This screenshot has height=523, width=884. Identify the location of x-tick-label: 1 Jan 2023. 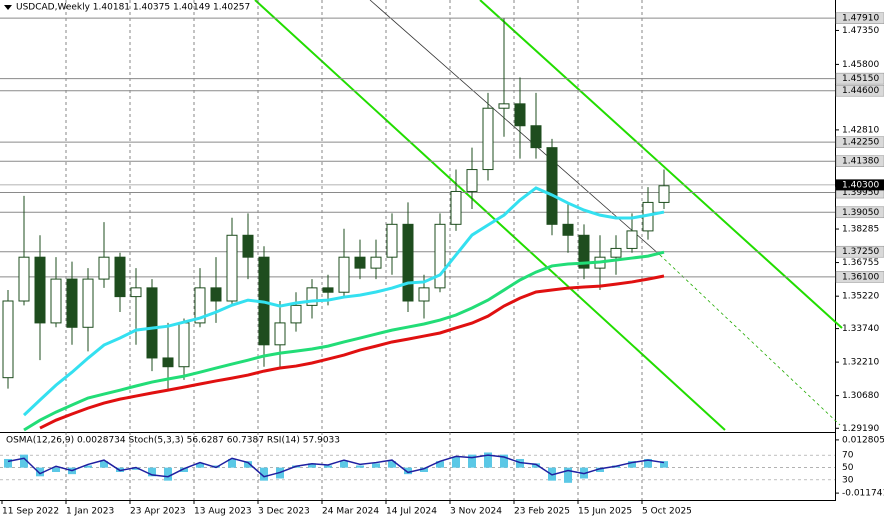
(90, 512).